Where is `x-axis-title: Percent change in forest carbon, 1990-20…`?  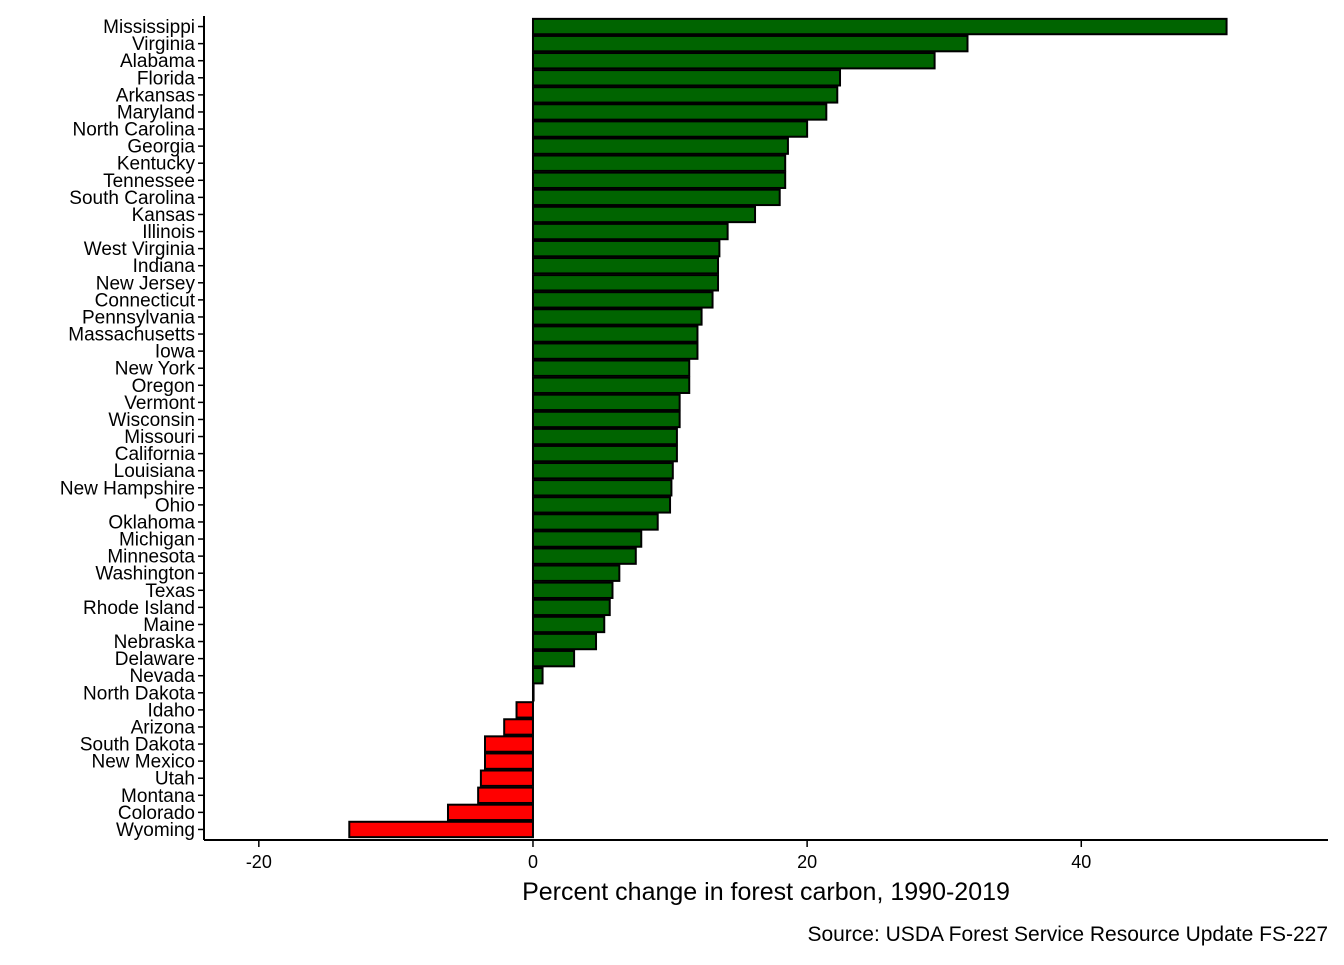
x-axis-title: Percent change in forest carbon, 1990-20… is located at coordinates (766, 892).